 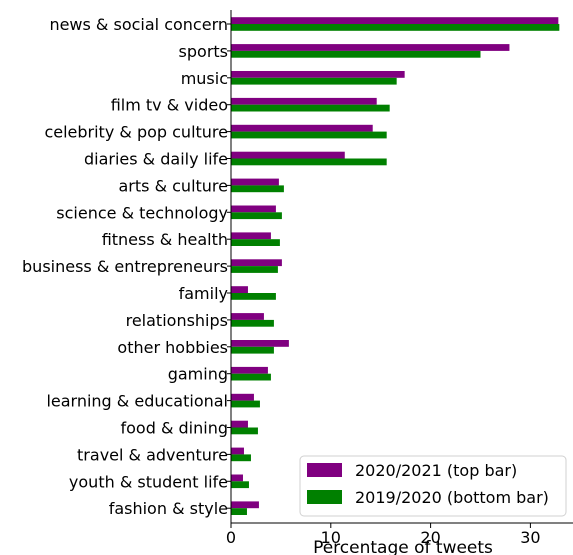 What do you see at coordinates (254, 269) in the screenshot?
I see `bar-2019-2020-business-entrepreneurs` at bounding box center [254, 269].